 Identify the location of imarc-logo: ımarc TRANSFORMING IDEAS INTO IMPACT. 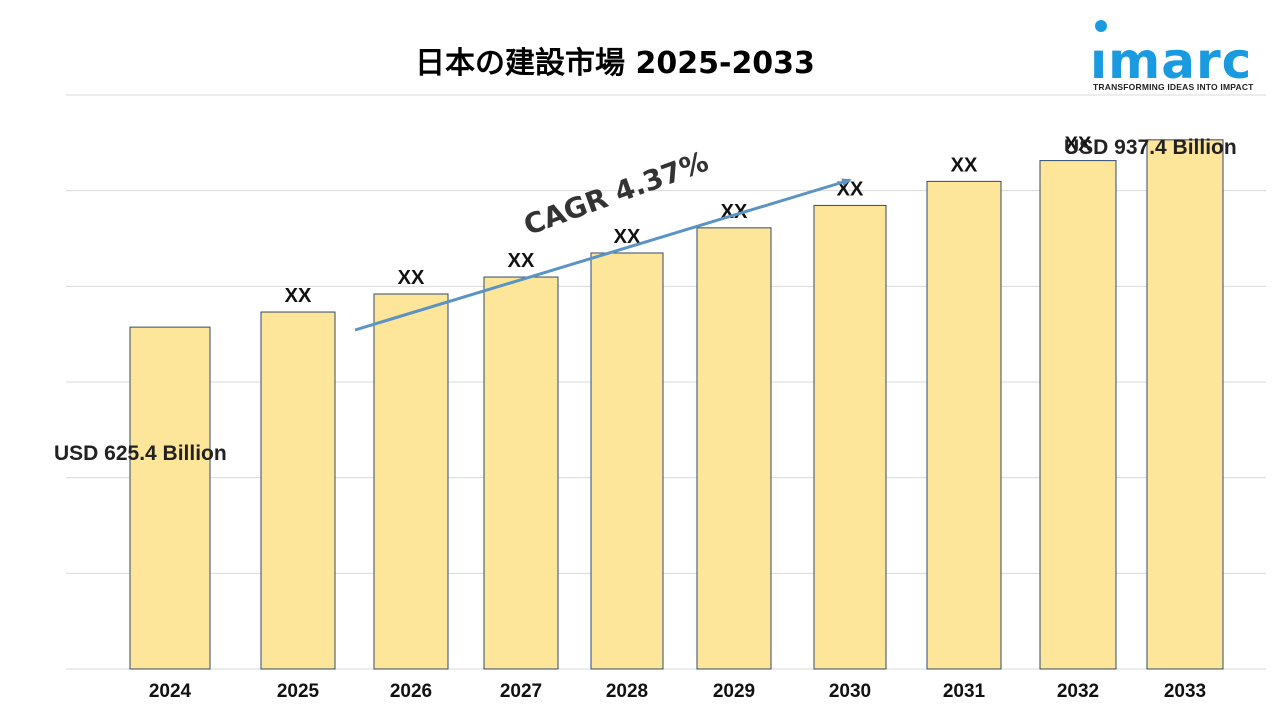
(1178, 60).